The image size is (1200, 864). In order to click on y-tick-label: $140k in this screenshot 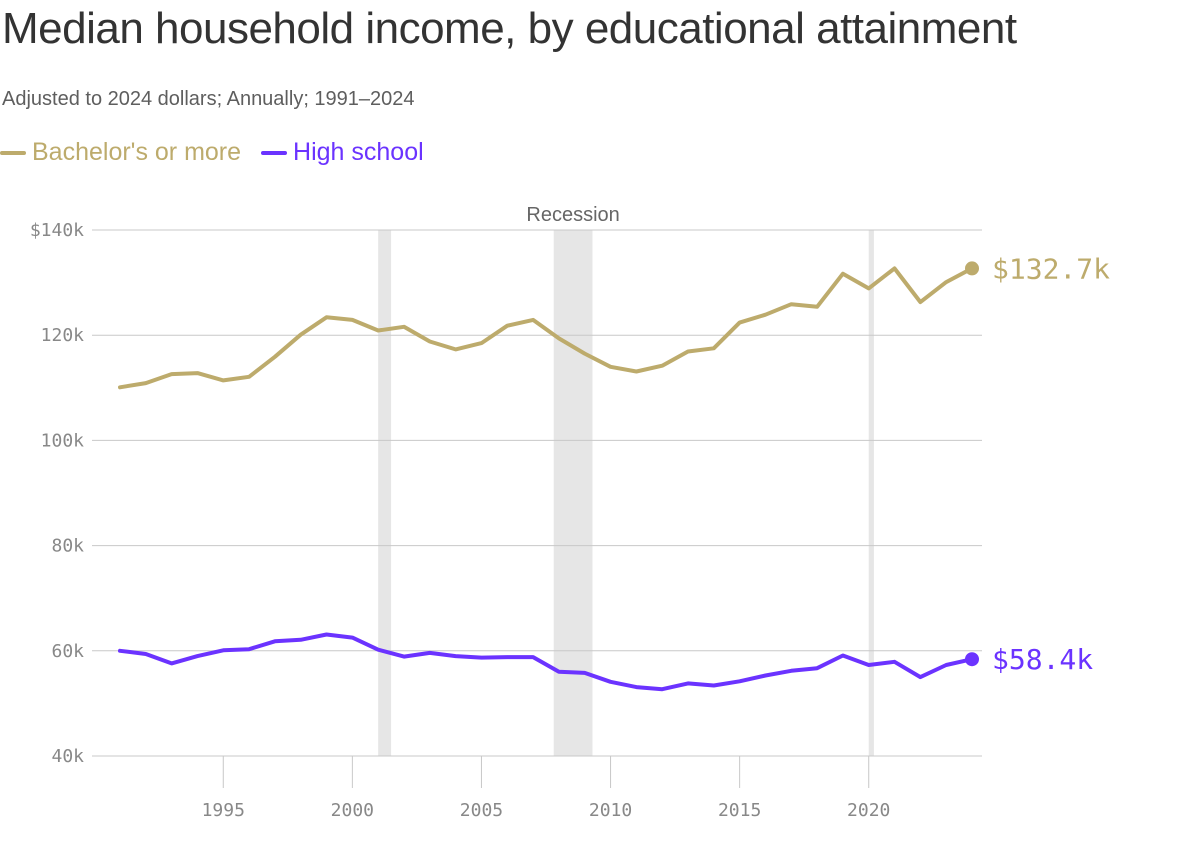, I will do `click(57, 230)`.